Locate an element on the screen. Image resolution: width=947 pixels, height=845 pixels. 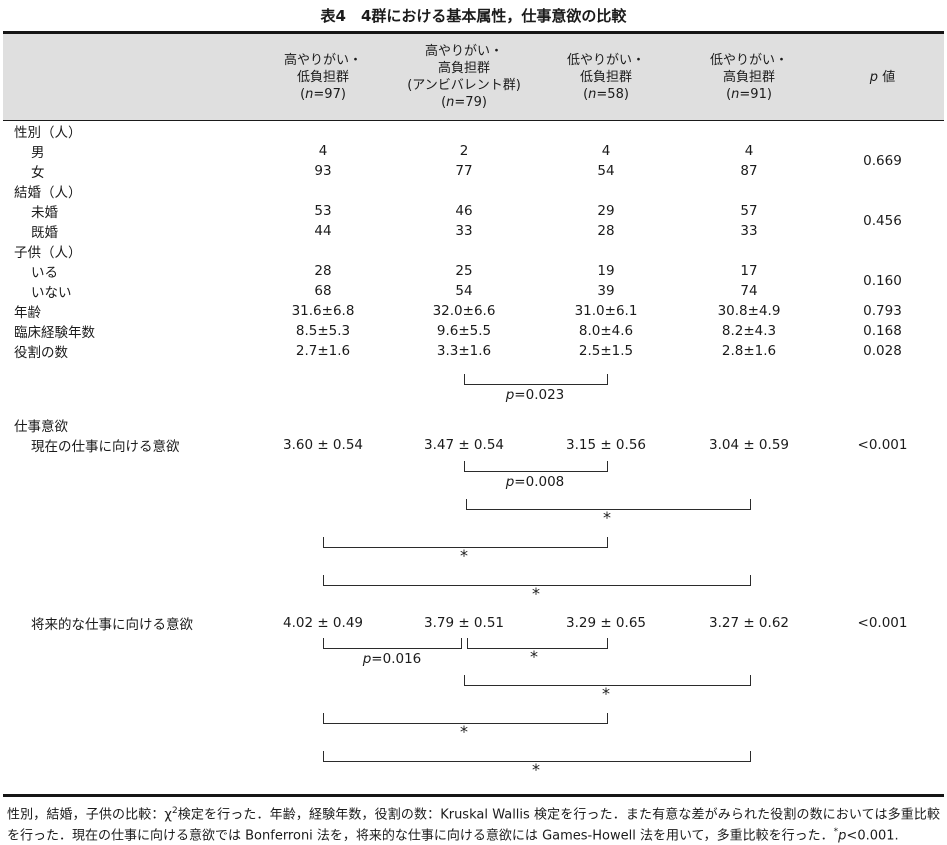
row-motivation-section: 仕事意欲 is located at coordinates (473, 425).